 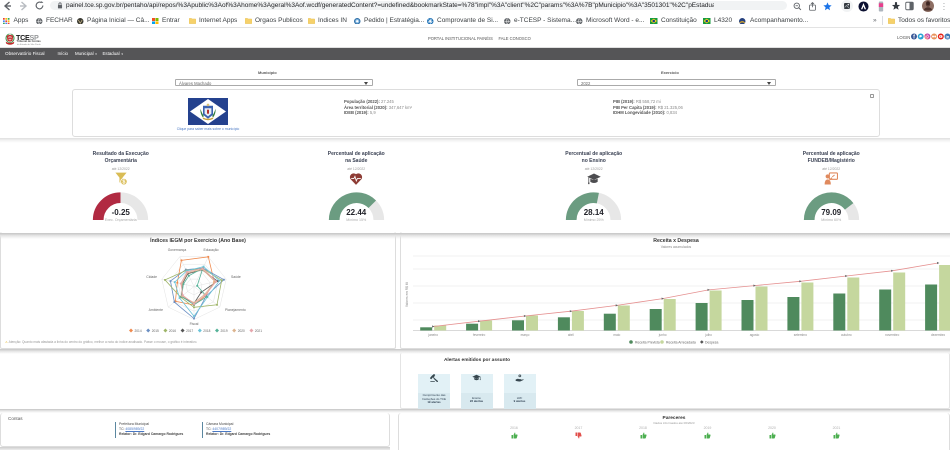 I want to click on svg-text: Educação, so click(x=210, y=250).